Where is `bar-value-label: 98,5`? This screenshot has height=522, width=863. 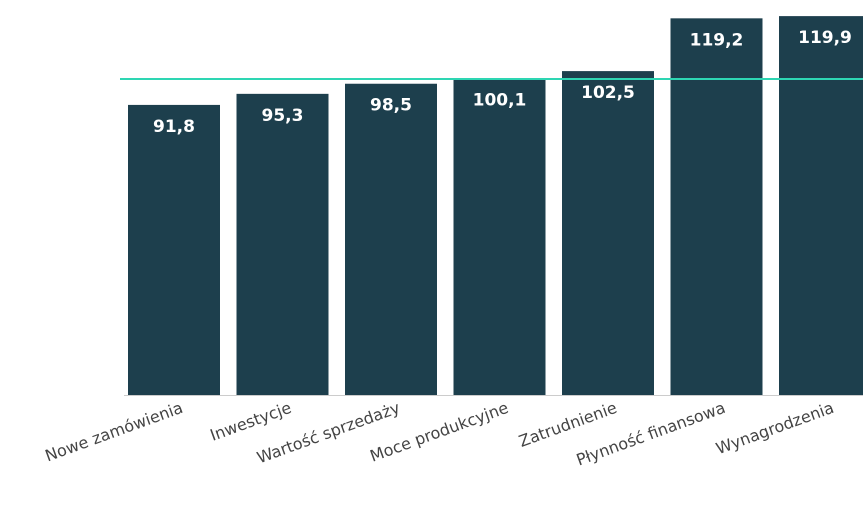 bar-value-label: 98,5 is located at coordinates (391, 106).